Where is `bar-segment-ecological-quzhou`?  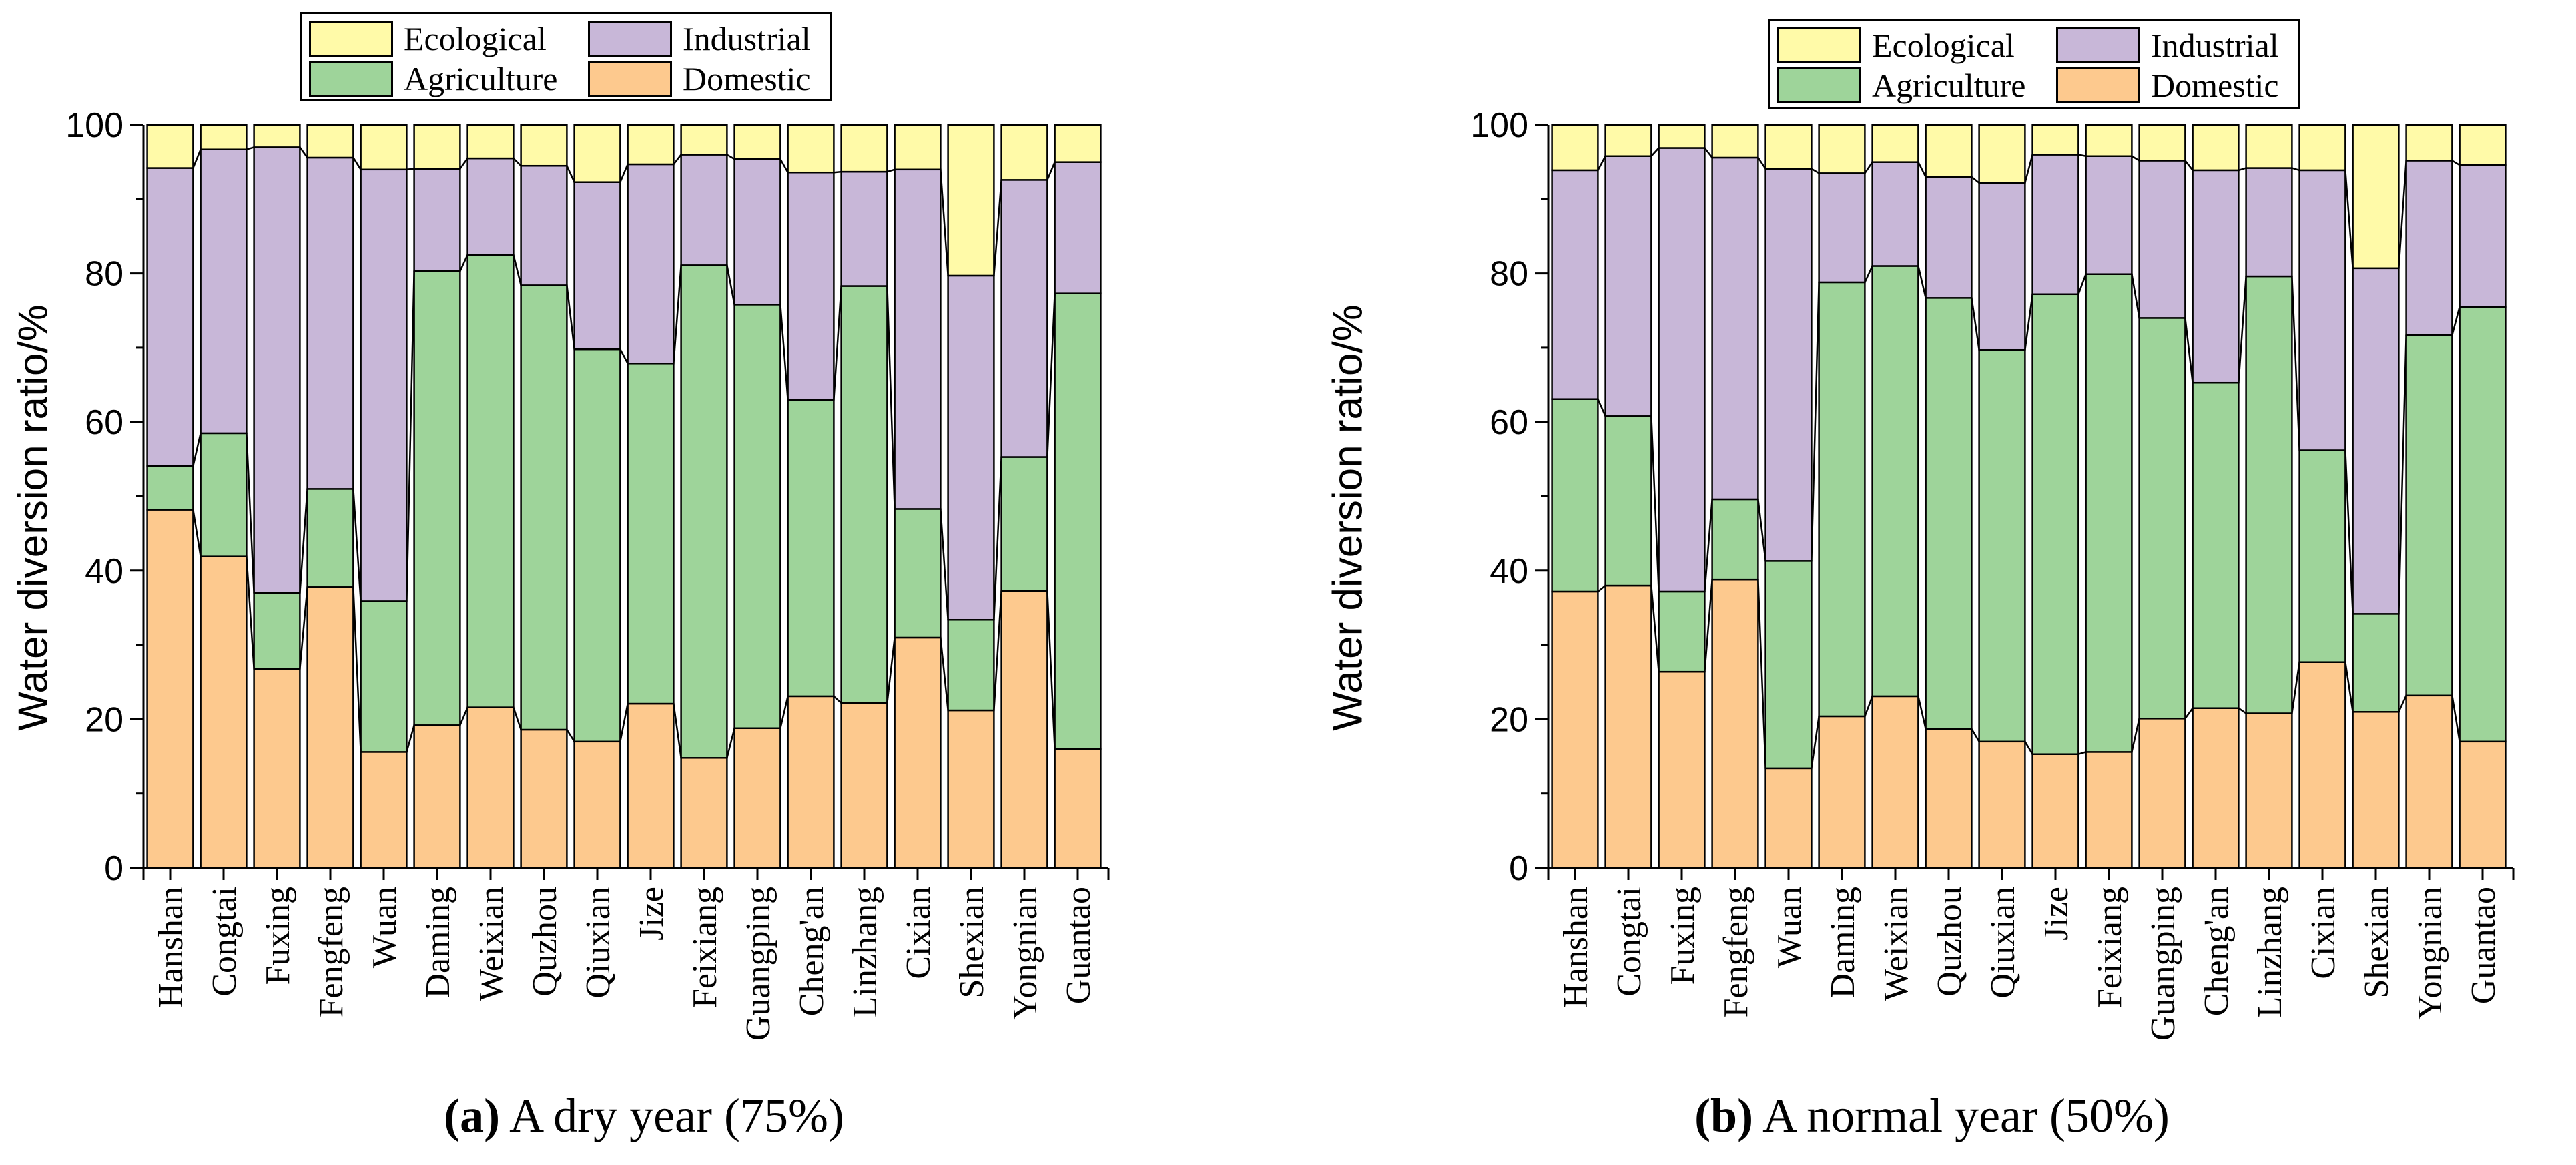
bar-segment-ecological-quzhou is located at coordinates (1949, 151).